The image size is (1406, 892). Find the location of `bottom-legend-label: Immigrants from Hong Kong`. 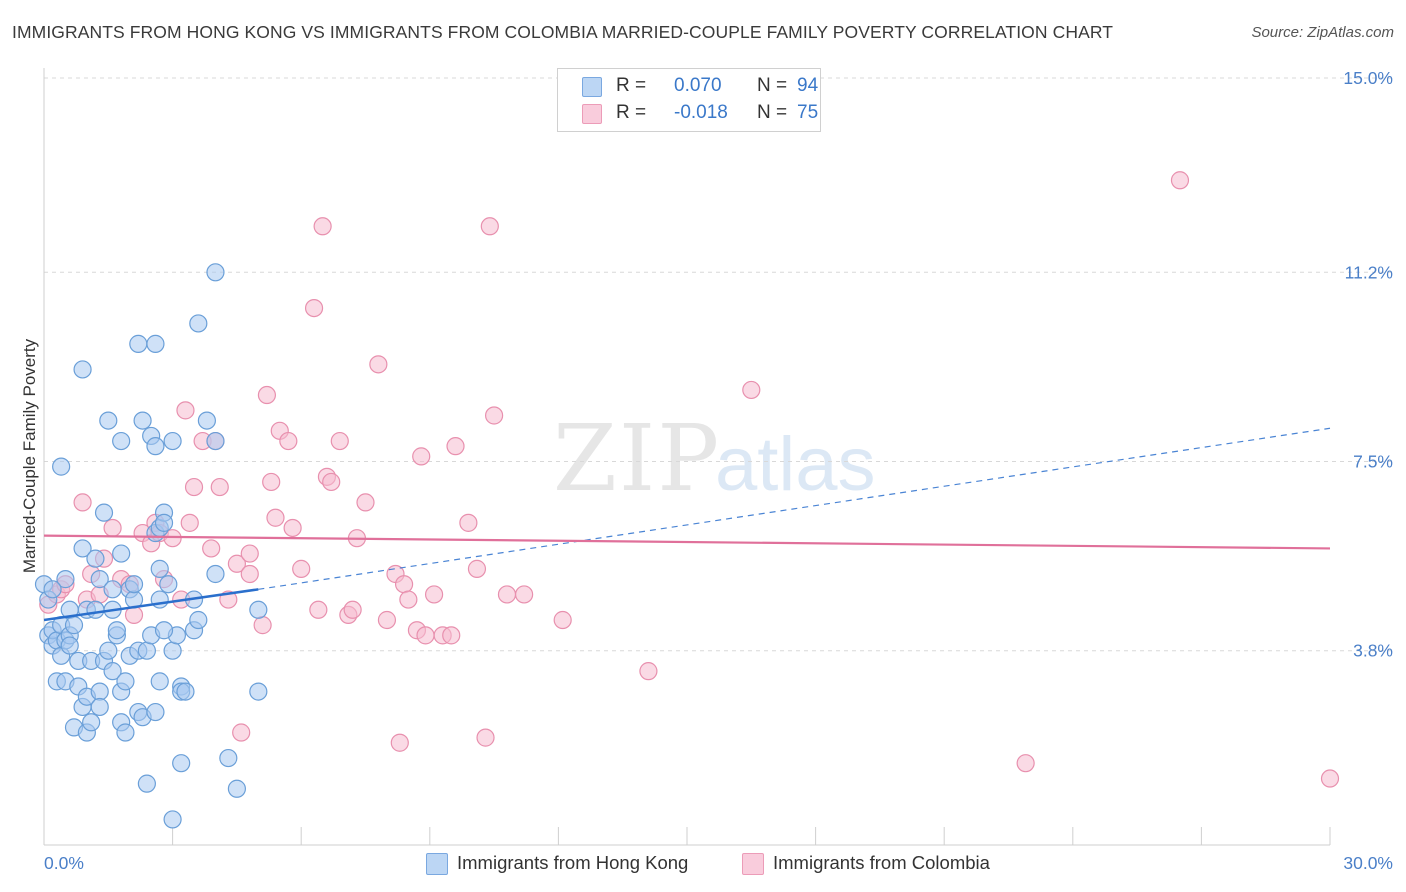

bottom-legend-label: Immigrants from Hong Kong is located at coordinates (573, 862).